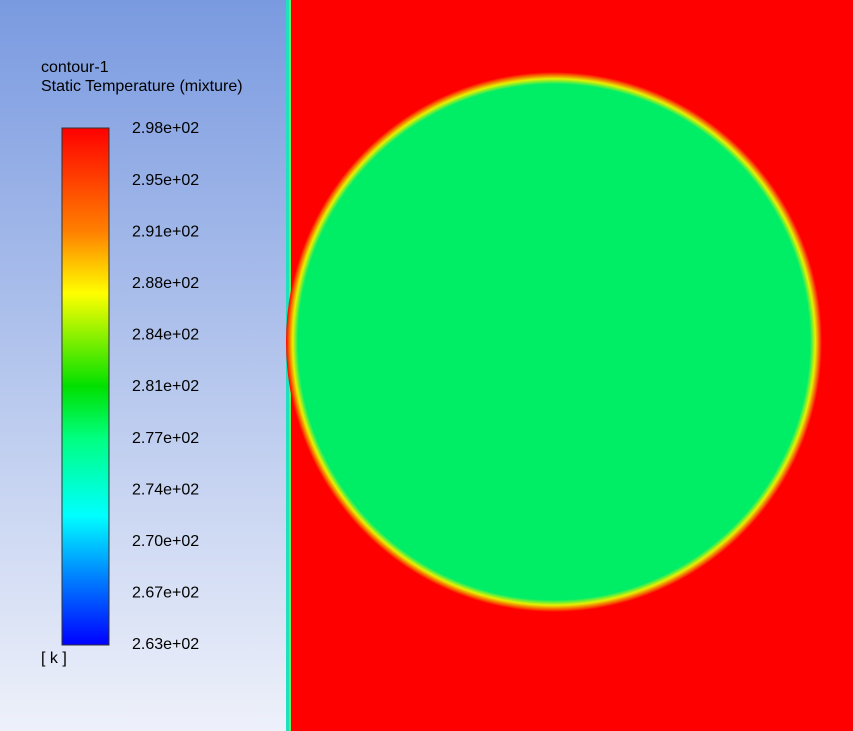 The image size is (853, 731). I want to click on color-bar-label: 2.63e+02, so click(165, 644).